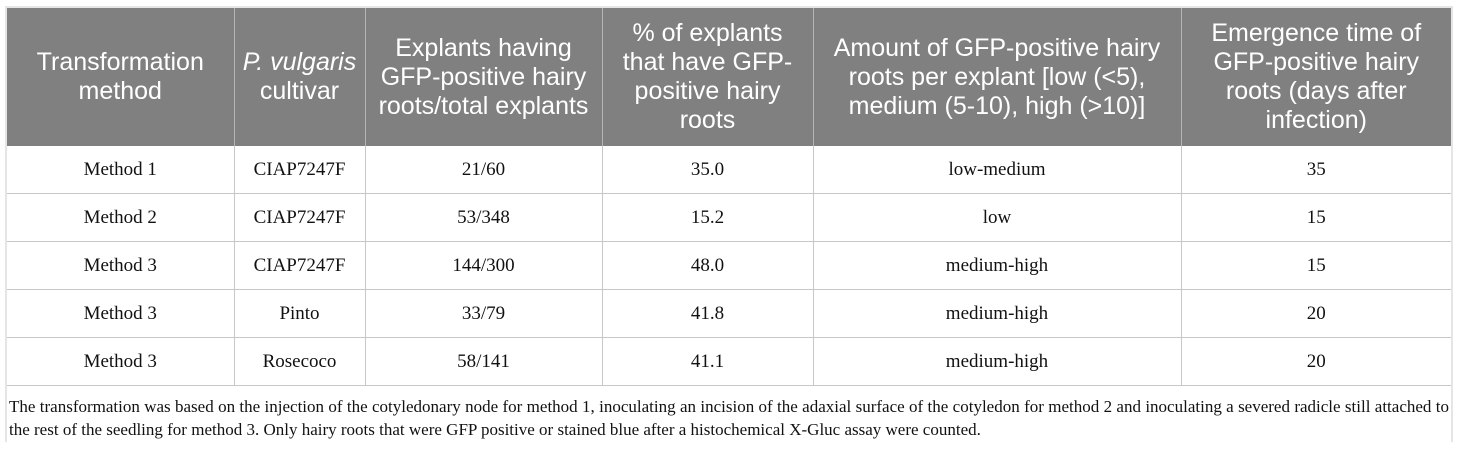 The image size is (1460, 449). Describe the element at coordinates (299, 313) in the screenshot. I see `cell-cultivar: Pinto` at that location.